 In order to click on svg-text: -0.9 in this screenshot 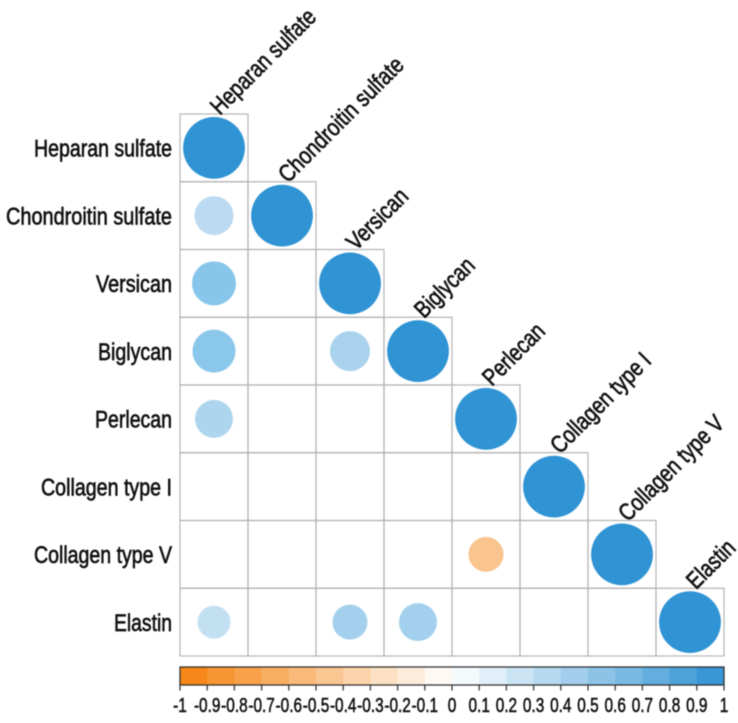, I will do `click(207, 706)`.